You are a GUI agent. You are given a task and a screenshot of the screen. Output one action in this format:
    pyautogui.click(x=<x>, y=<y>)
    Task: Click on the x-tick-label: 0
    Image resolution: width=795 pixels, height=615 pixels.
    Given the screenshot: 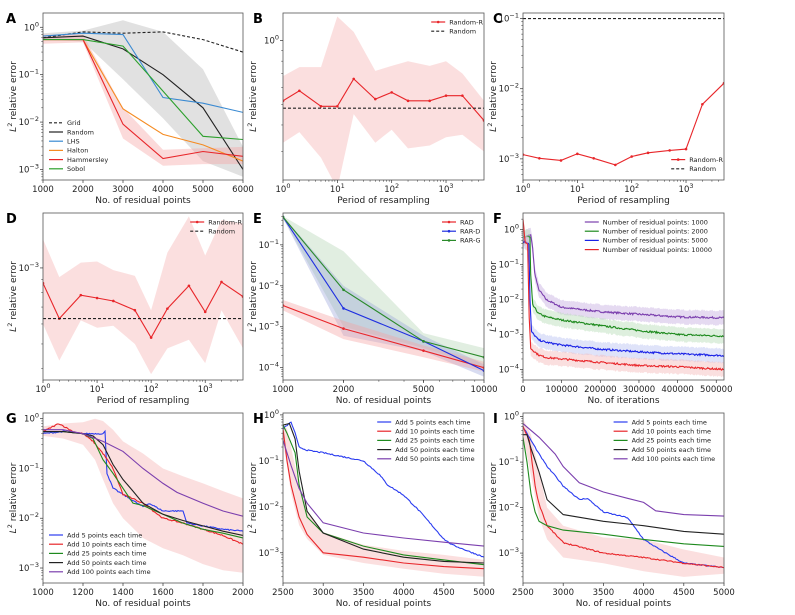 What is the action you would take?
    pyautogui.click(x=522, y=390)
    